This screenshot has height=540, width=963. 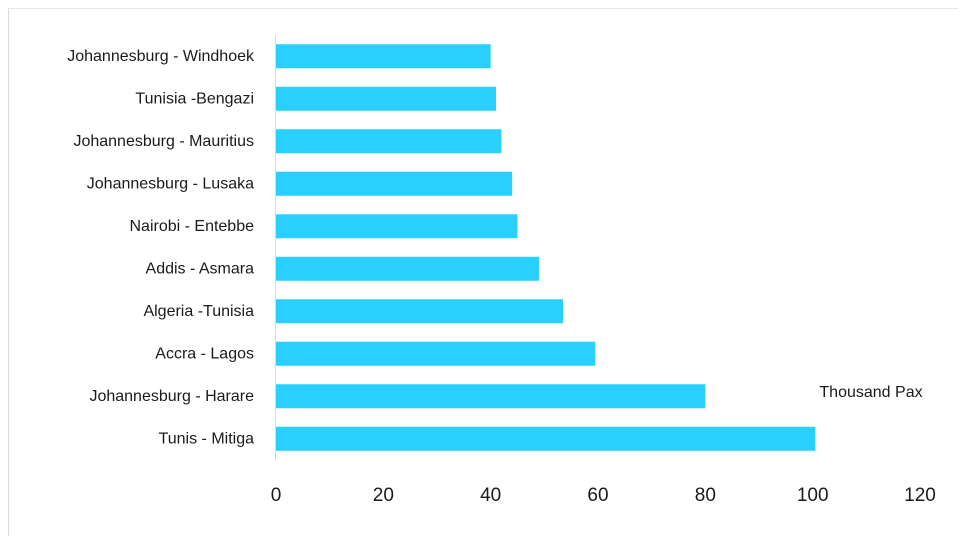 I want to click on category-label: Algeria -Tunisia, so click(x=198, y=311).